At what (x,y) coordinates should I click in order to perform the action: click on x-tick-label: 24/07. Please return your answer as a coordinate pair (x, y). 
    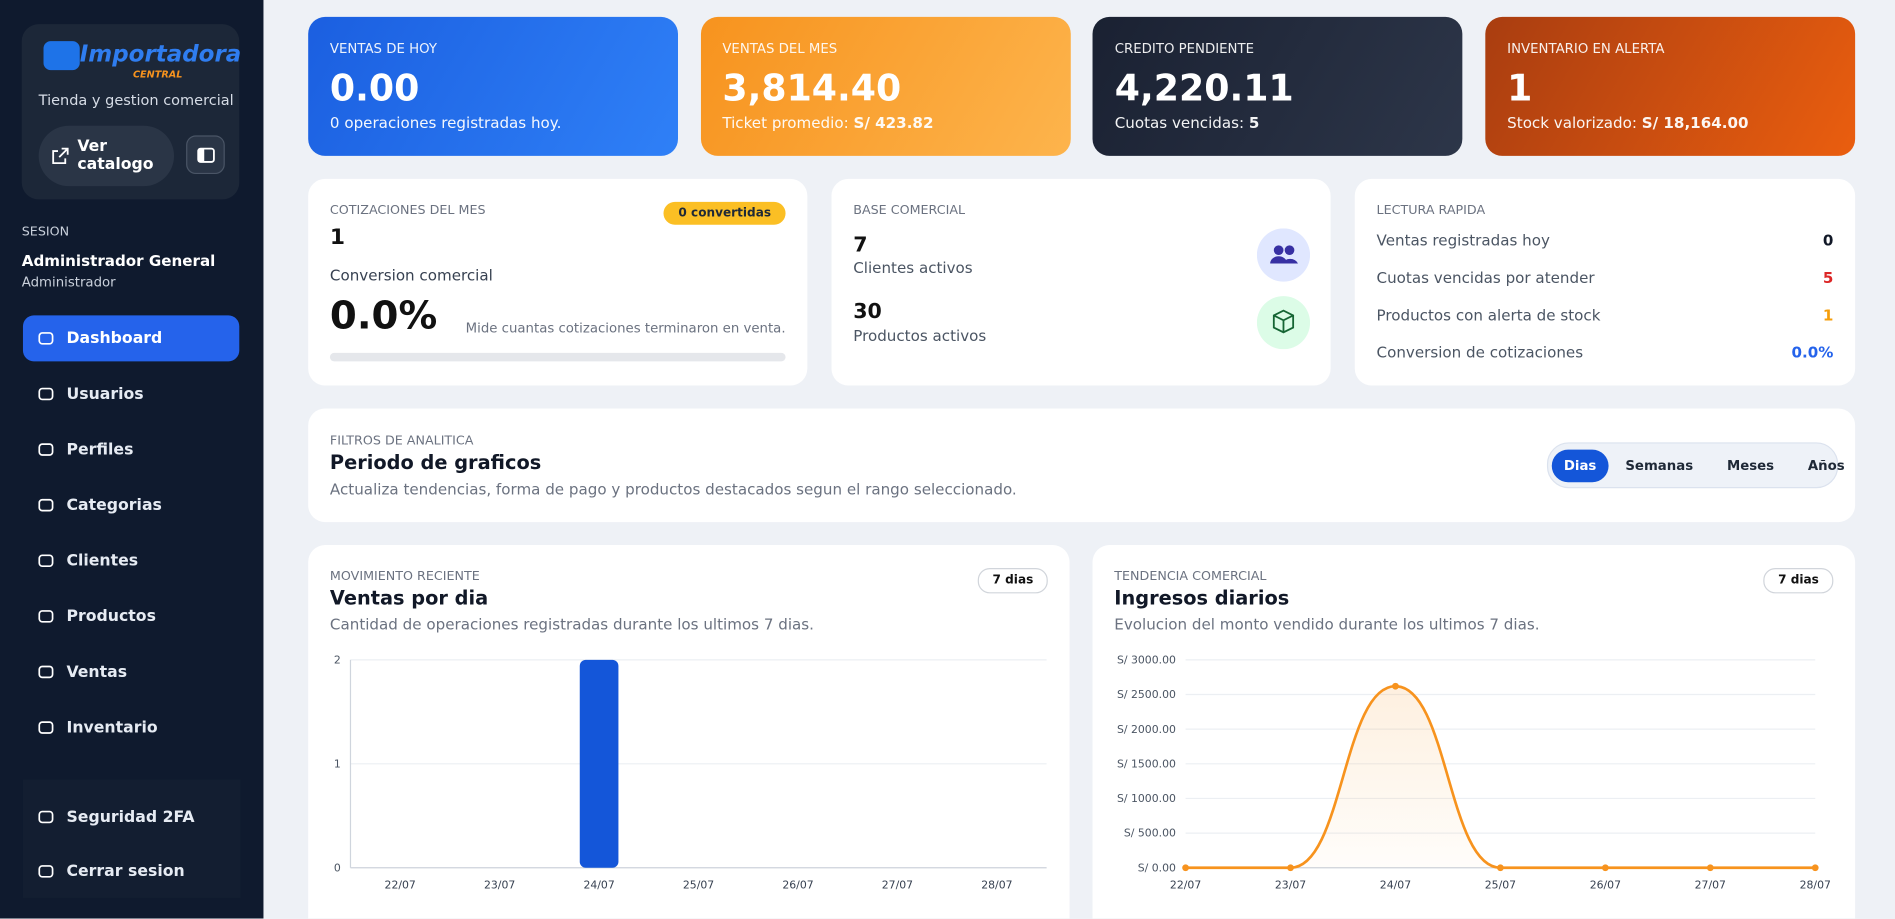
    Looking at the image, I should click on (1395, 884).